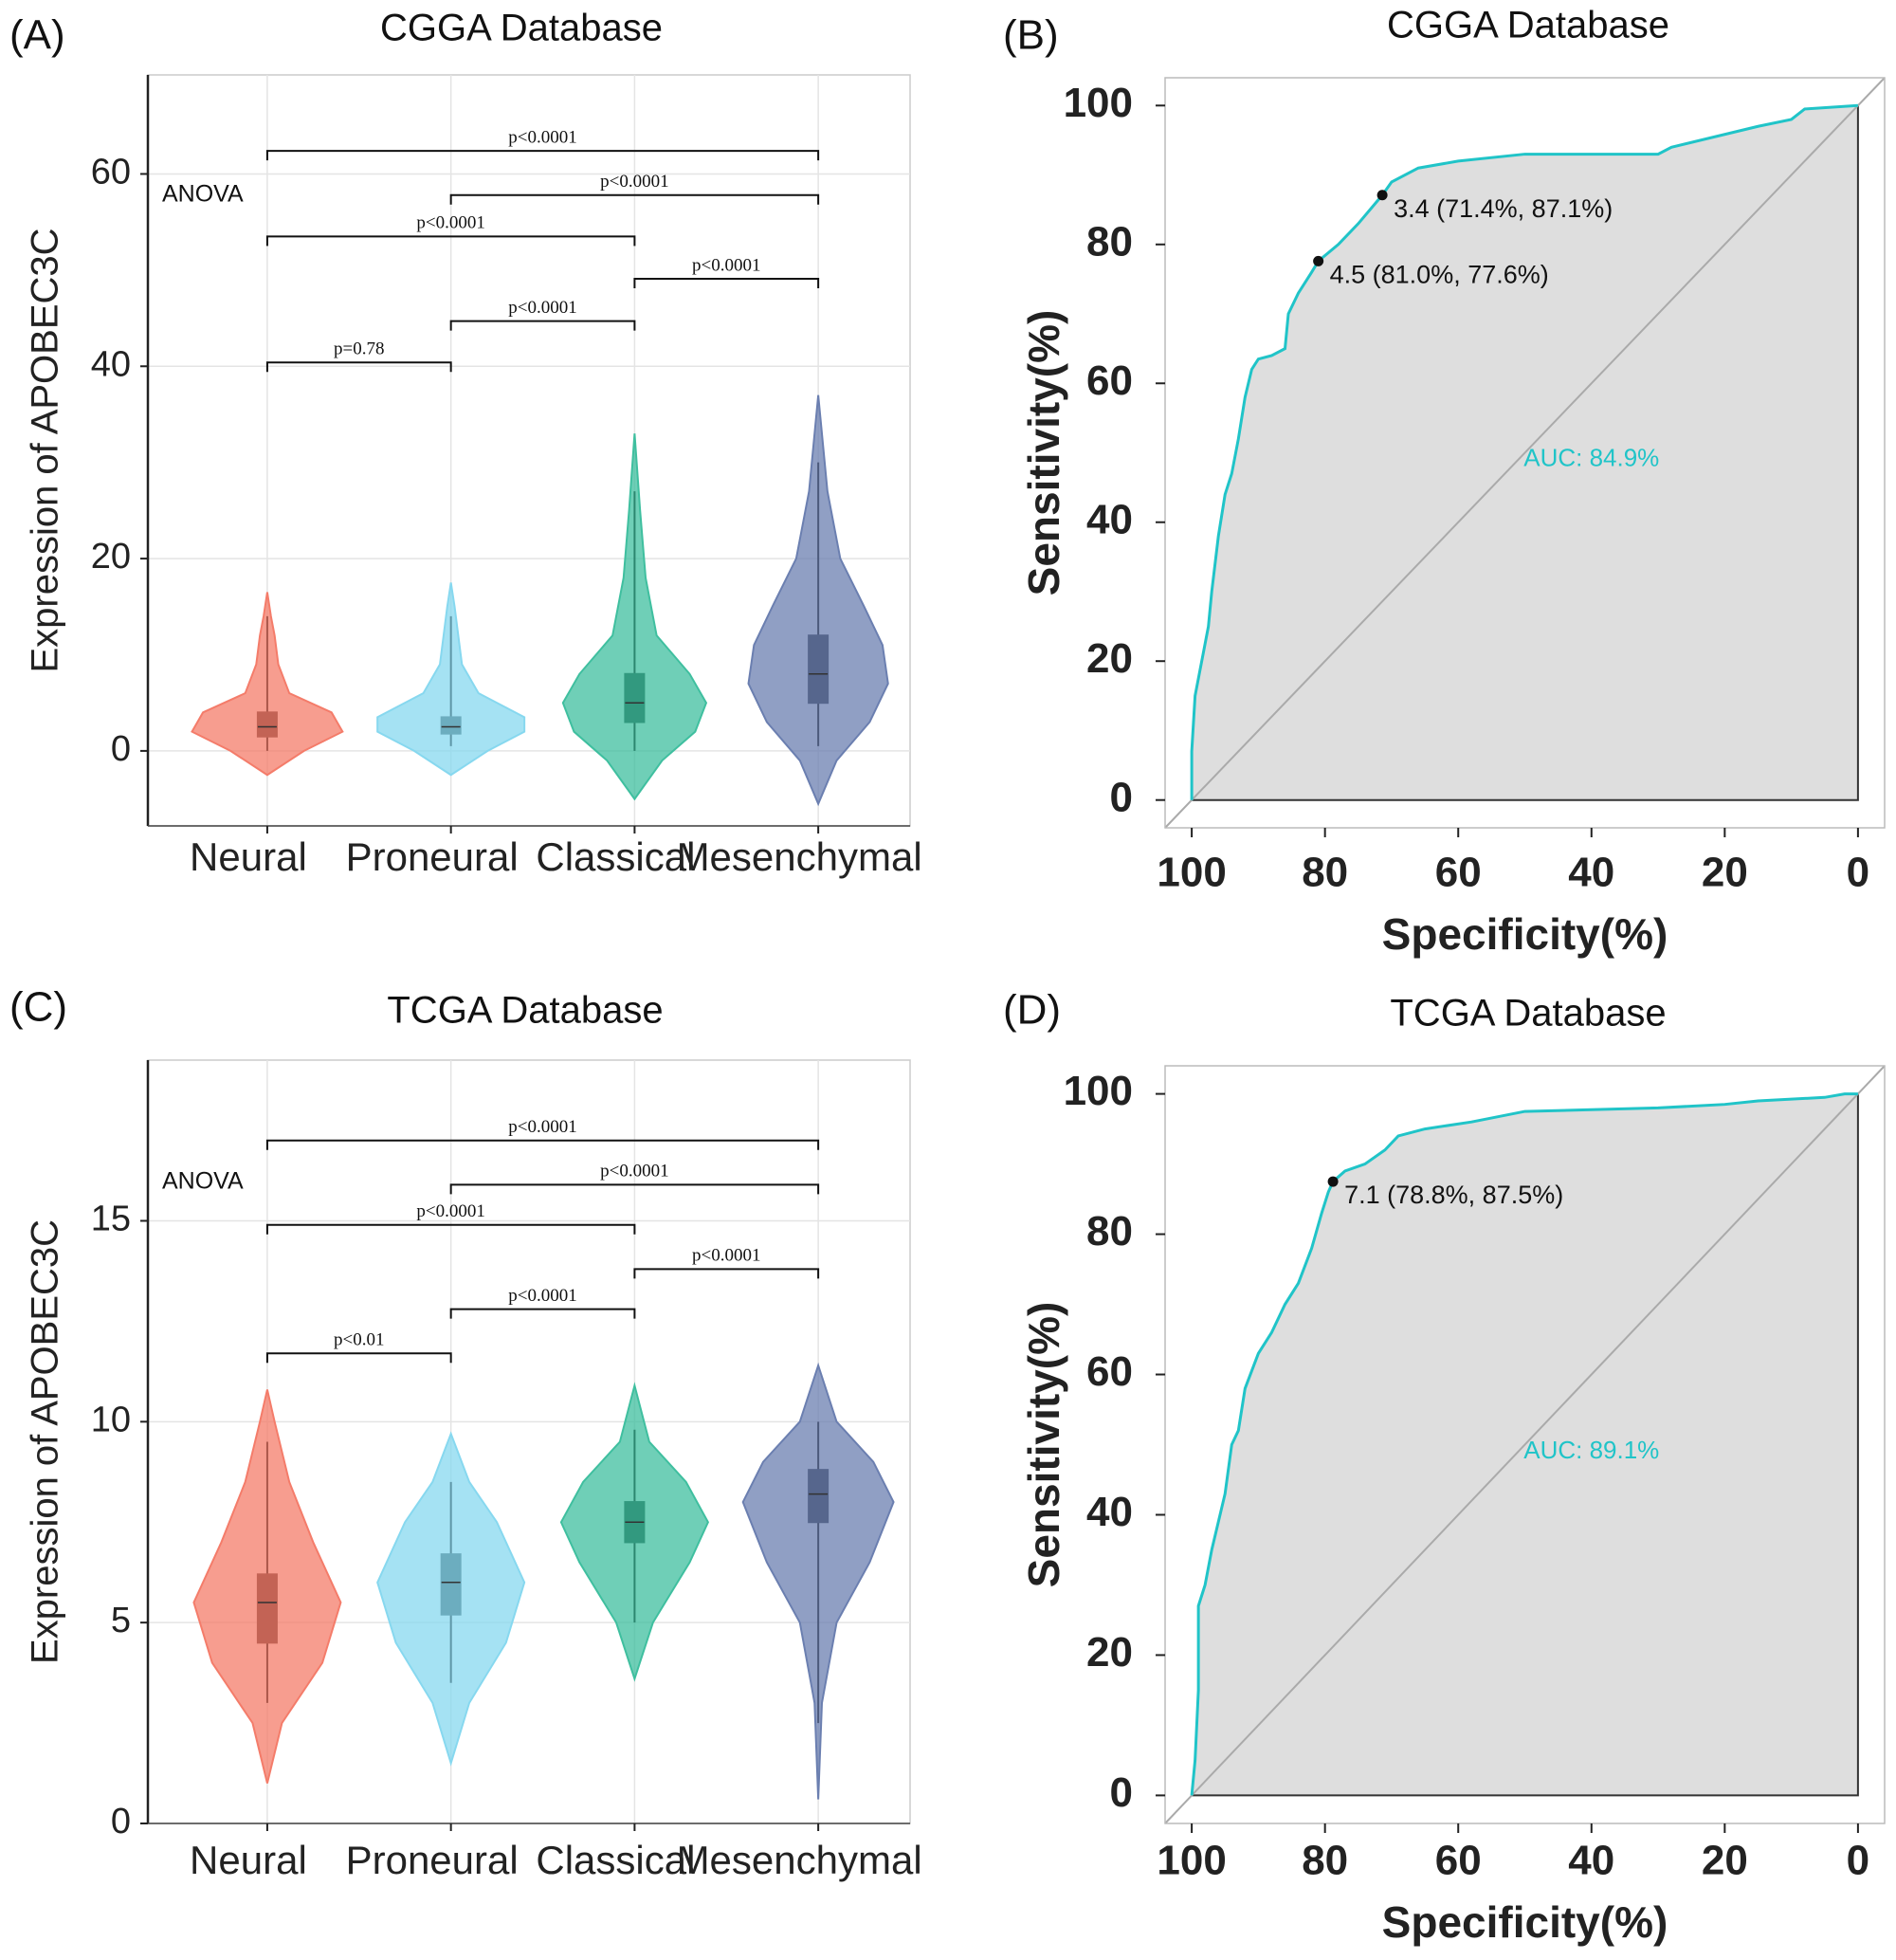 Image resolution: width=1896 pixels, height=1960 pixels. What do you see at coordinates (1591, 1450) in the screenshot?
I see `auc-label: AUC: 89.1%` at bounding box center [1591, 1450].